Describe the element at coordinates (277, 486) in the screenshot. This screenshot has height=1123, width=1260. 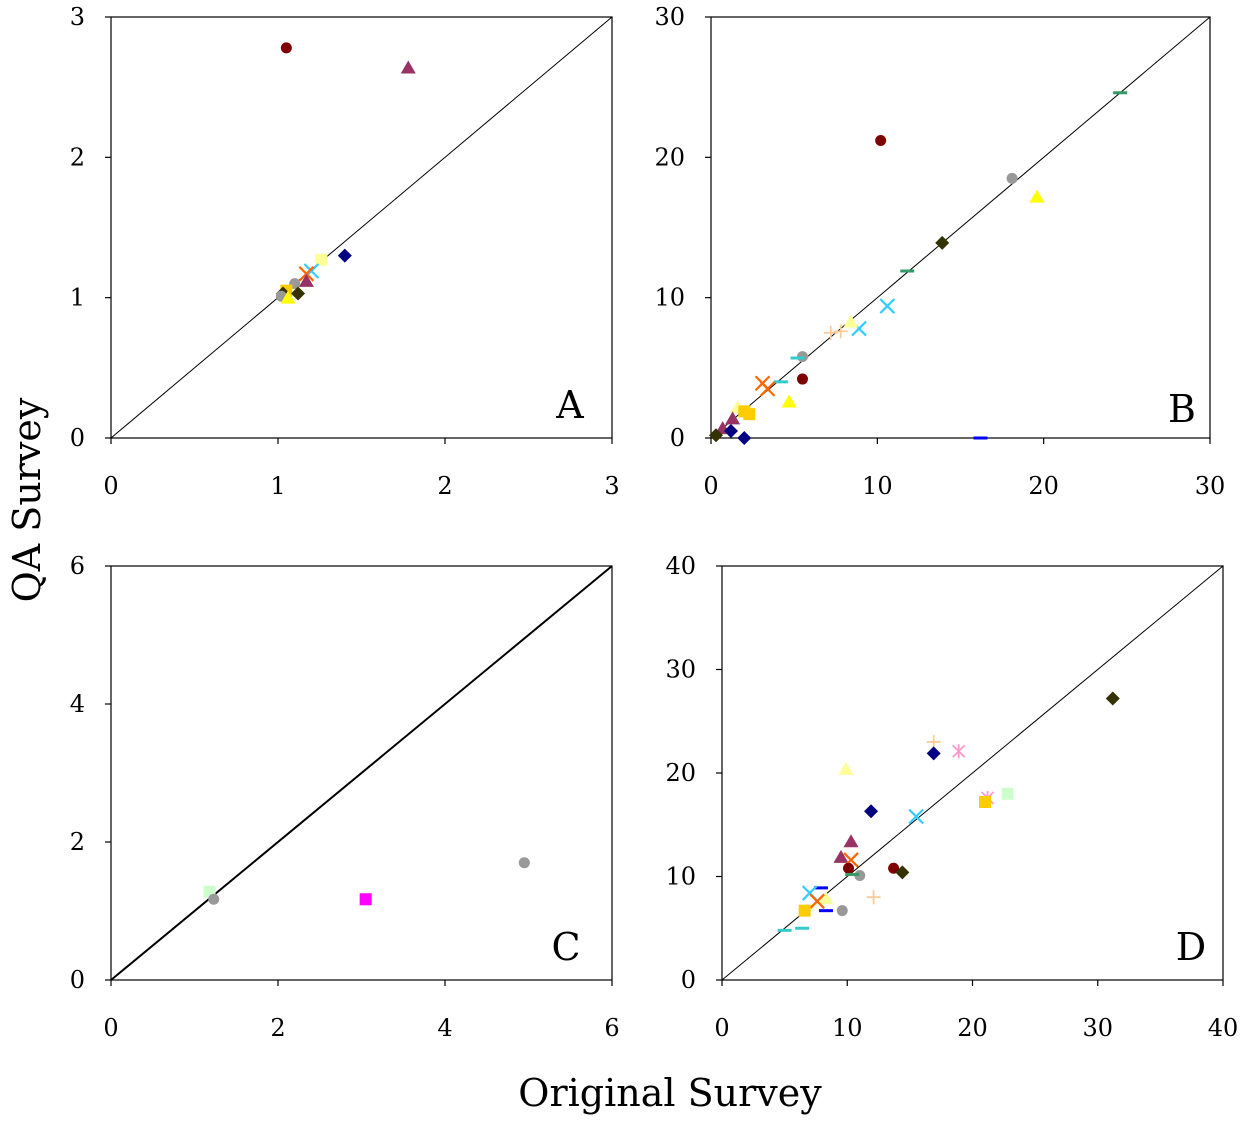
I see `x-tick-label-a: 1` at that location.